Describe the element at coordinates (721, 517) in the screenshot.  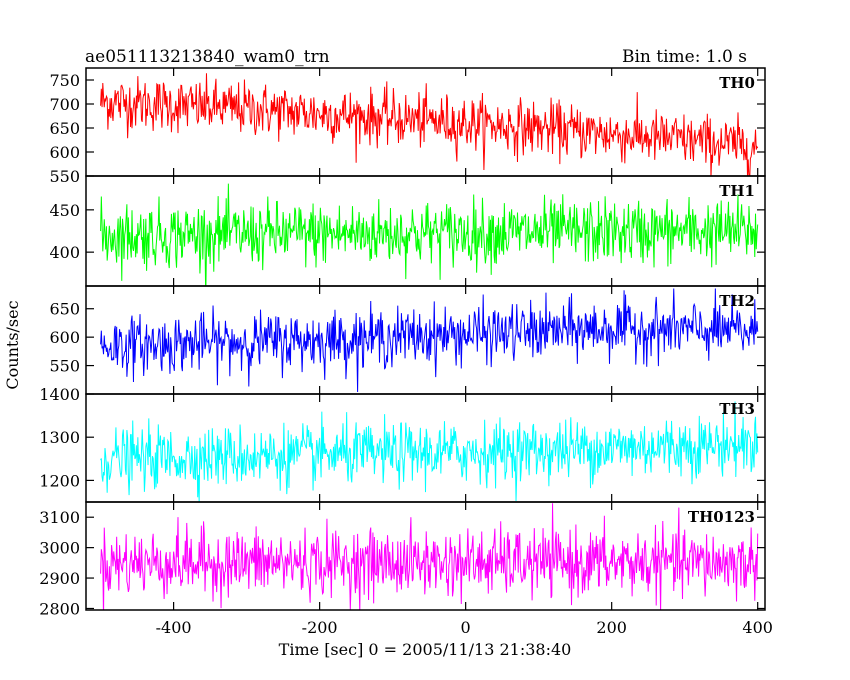
I see `panel-label-th0123: TH0123` at that location.